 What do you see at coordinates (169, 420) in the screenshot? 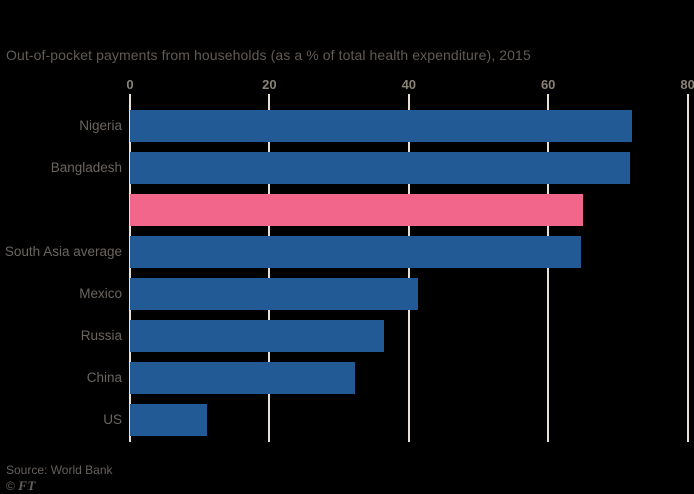
I see `bar-us` at bounding box center [169, 420].